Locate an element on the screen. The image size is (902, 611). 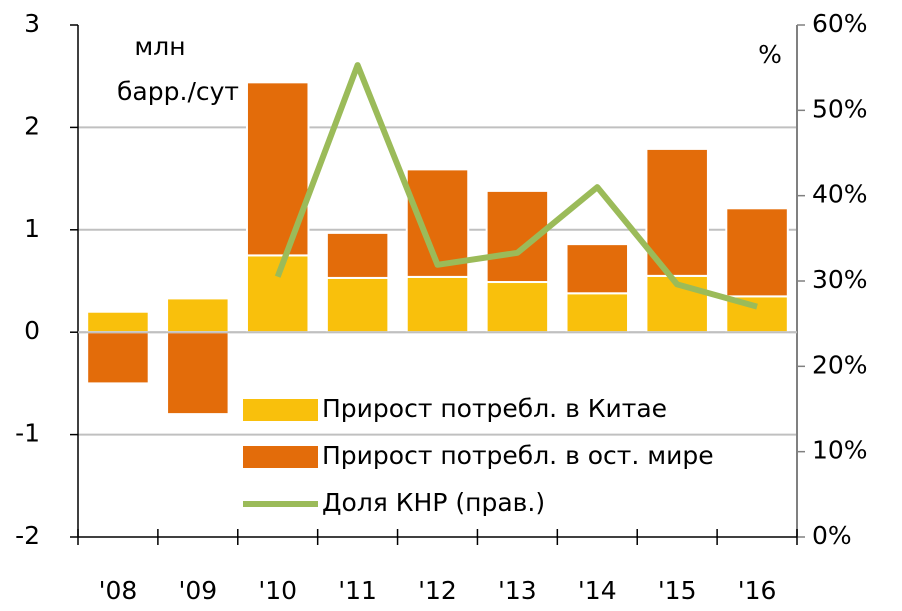
y2-unit-label: % is located at coordinates (770, 54).